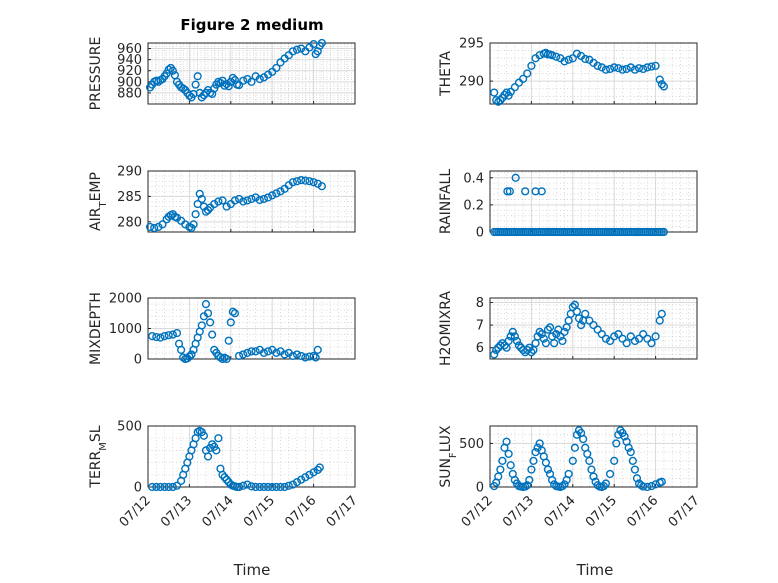 This screenshot has height=583, width=778. I want to click on y-tick-label: 500, so click(129, 427).